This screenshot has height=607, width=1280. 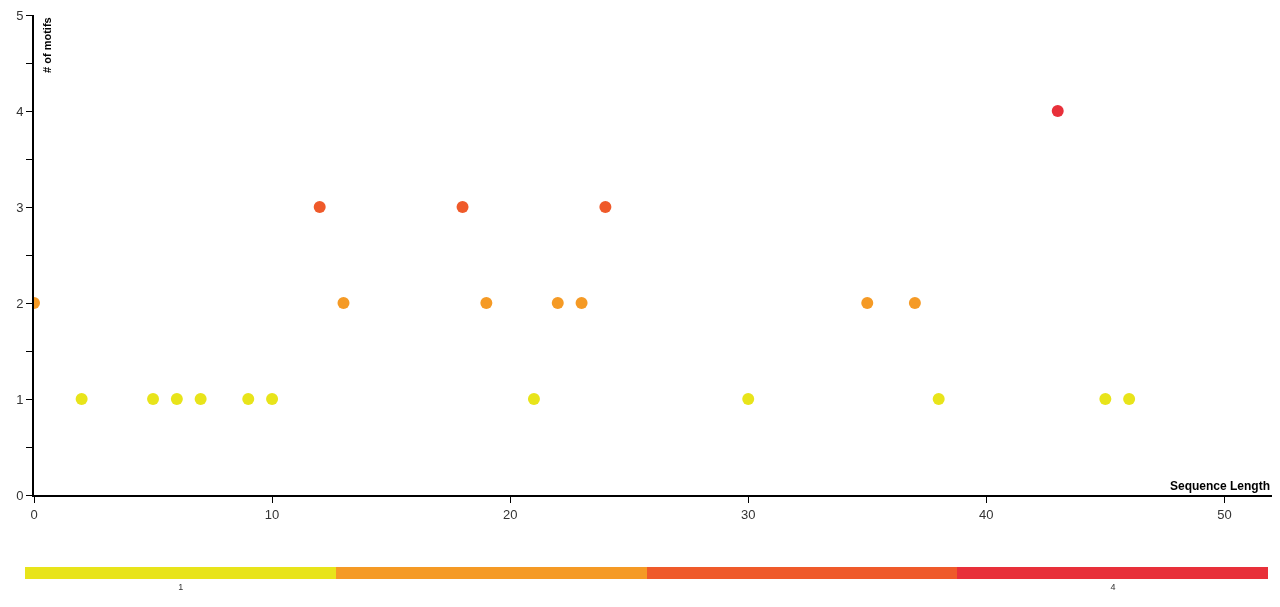 What do you see at coordinates (34, 514) in the screenshot?
I see `x-tick-label: 0` at bounding box center [34, 514].